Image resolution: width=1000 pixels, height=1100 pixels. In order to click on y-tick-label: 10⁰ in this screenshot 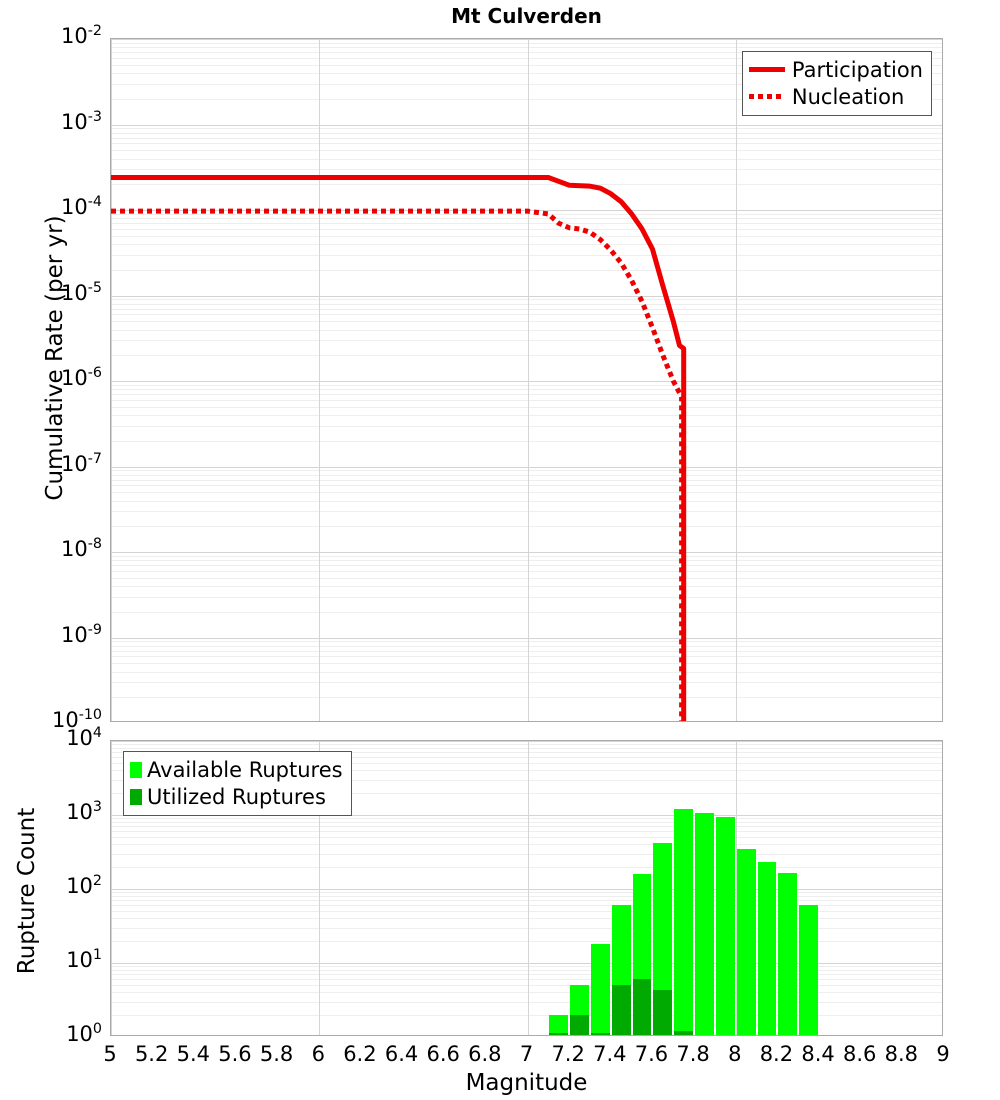, I will do `click(84, 1033)`.